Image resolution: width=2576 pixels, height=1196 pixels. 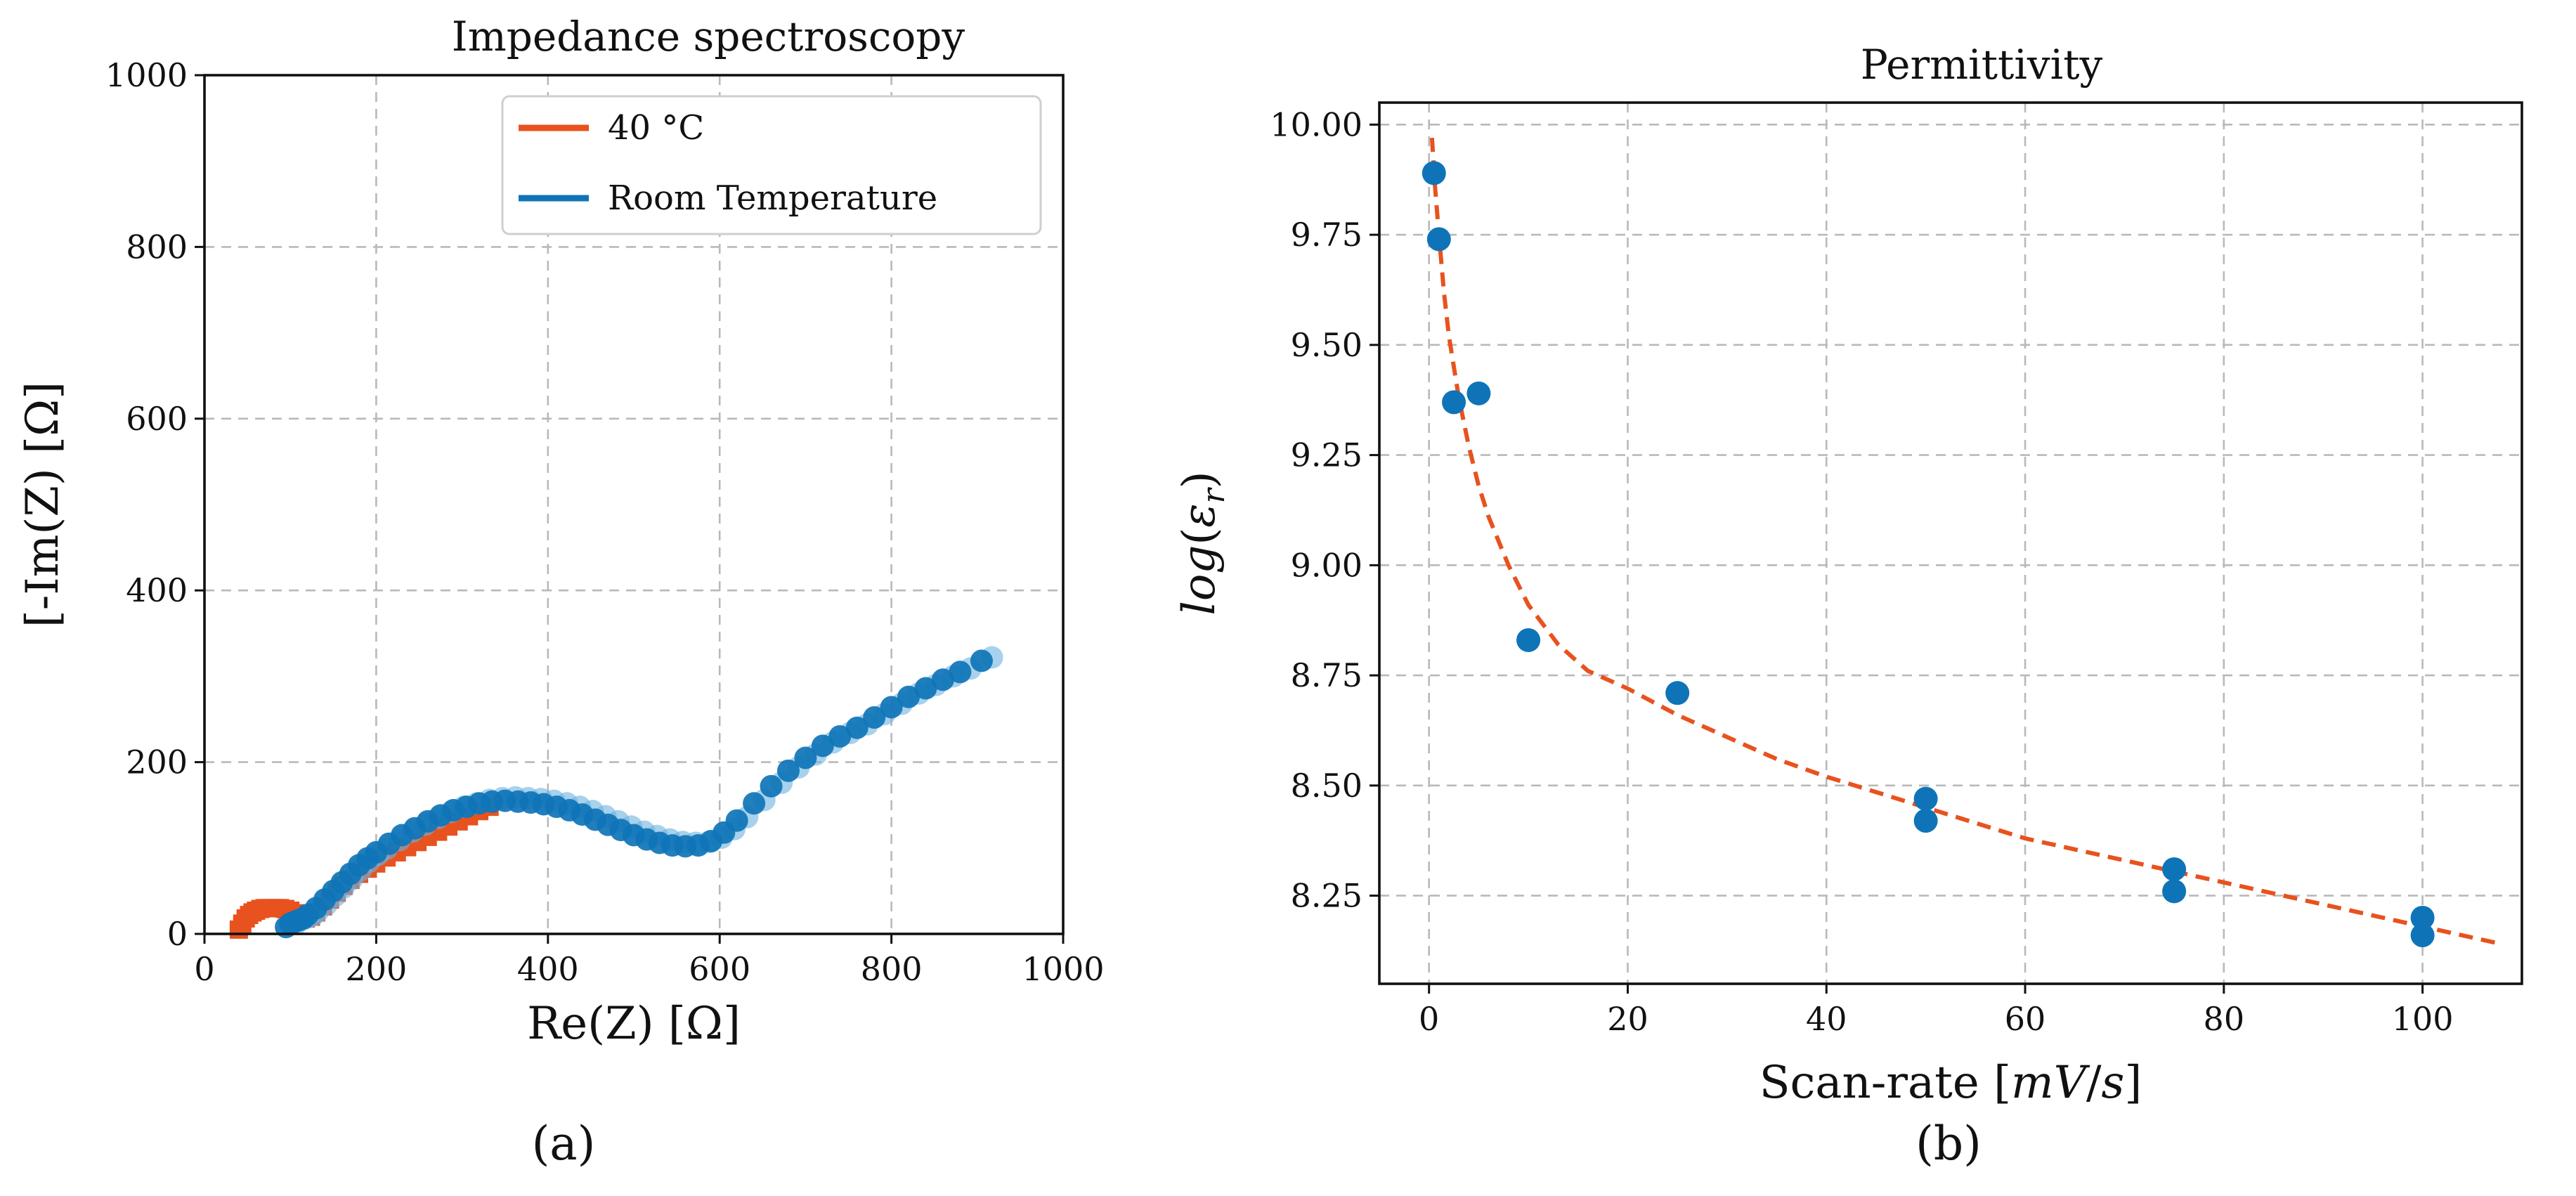 I want to click on panel-label-a: (a), so click(x=564, y=1144).